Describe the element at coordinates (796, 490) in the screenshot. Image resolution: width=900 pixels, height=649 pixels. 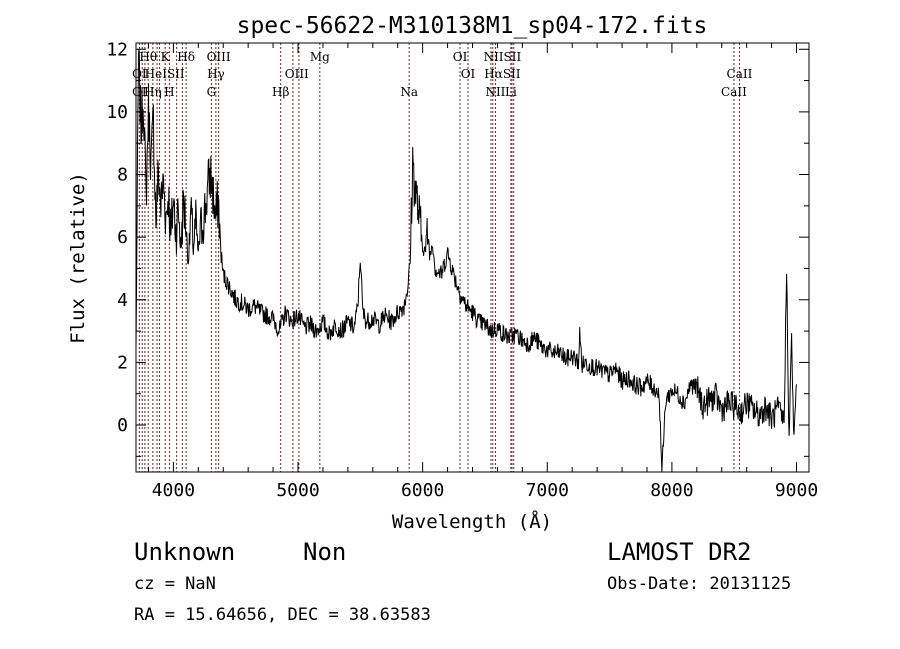
I see `x-tick-label-5: 9000` at that location.